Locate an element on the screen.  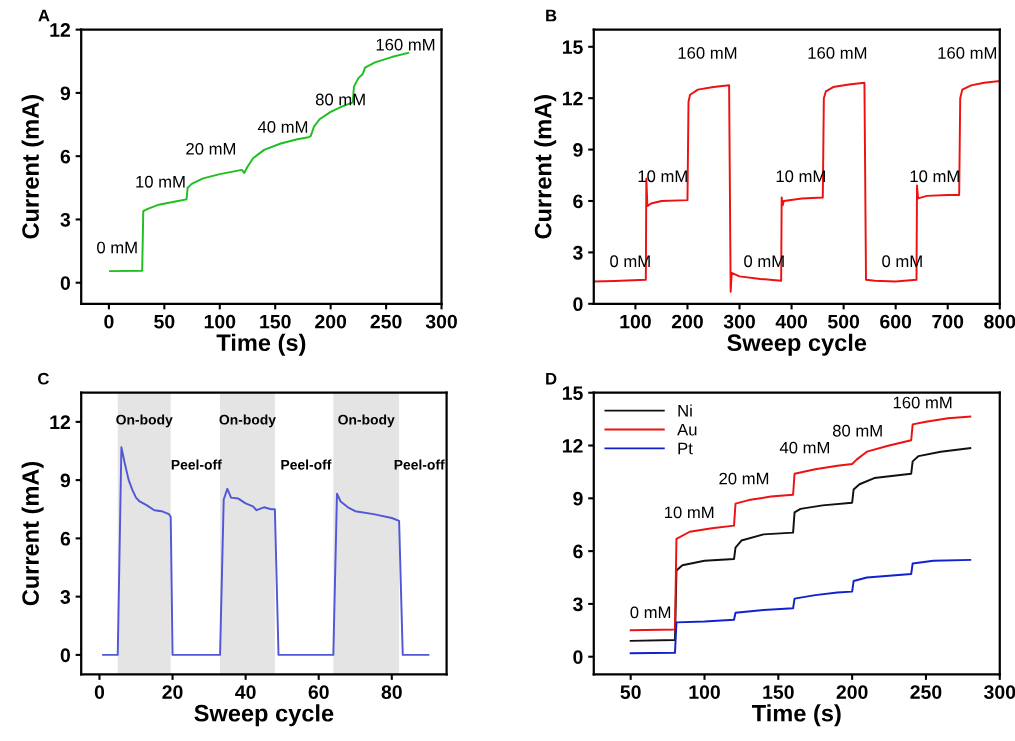
chart-title: C is located at coordinates (43, 378).